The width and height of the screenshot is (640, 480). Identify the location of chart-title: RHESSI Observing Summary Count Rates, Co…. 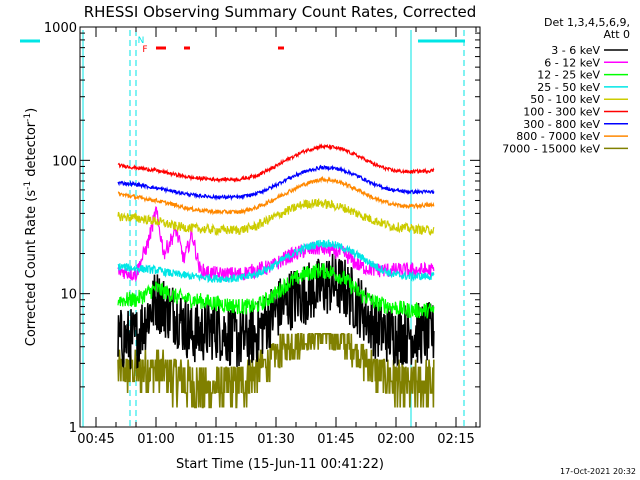
(280, 12).